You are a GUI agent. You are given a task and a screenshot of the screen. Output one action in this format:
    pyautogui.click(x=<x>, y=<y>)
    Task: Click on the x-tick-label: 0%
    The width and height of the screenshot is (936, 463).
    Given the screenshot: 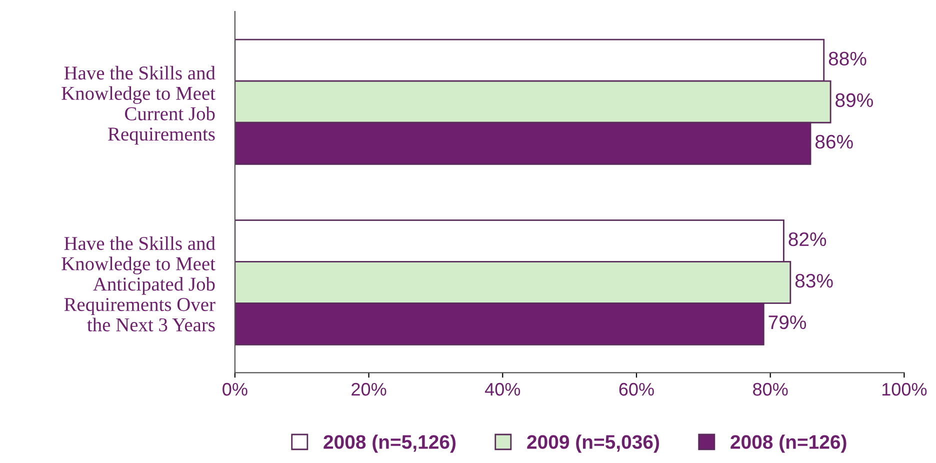 What is the action you would take?
    pyautogui.click(x=235, y=389)
    